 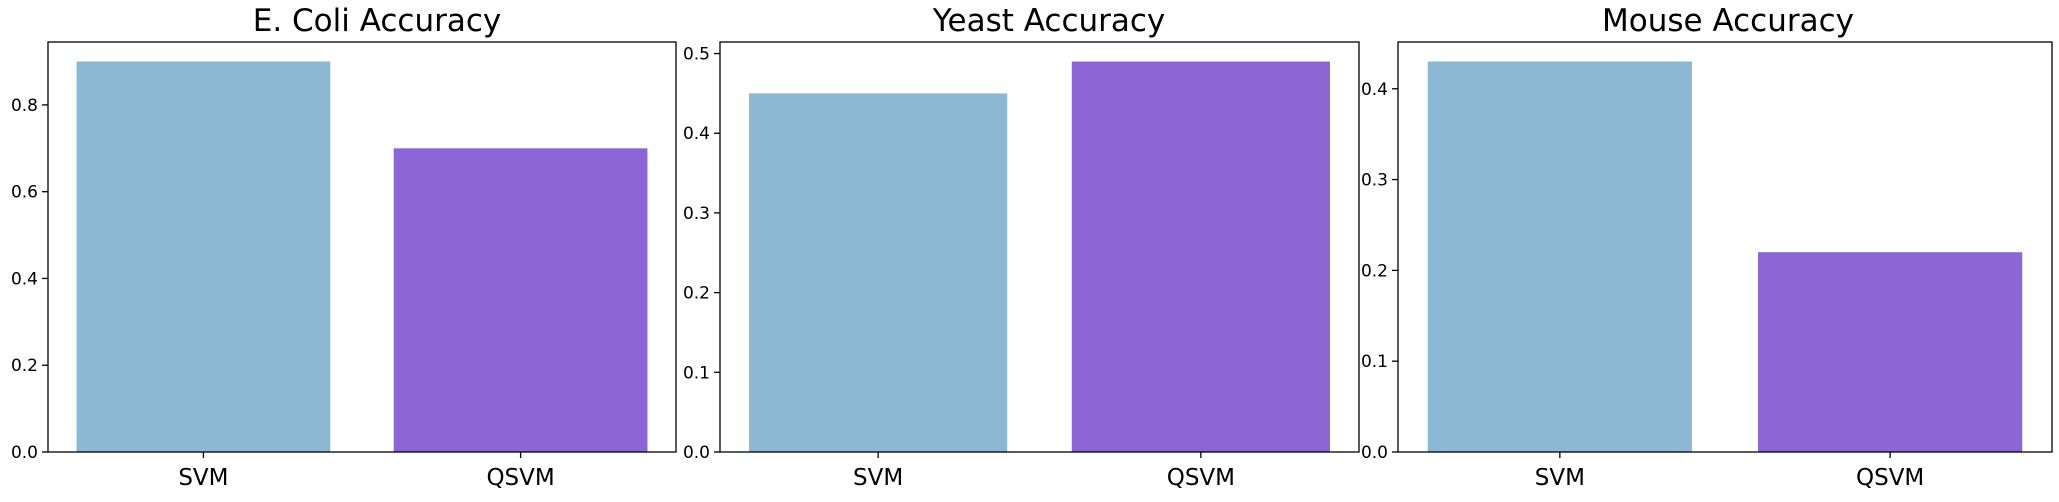 What do you see at coordinates (24, 106) in the screenshot?
I see `y-tick-label: 0.8` at bounding box center [24, 106].